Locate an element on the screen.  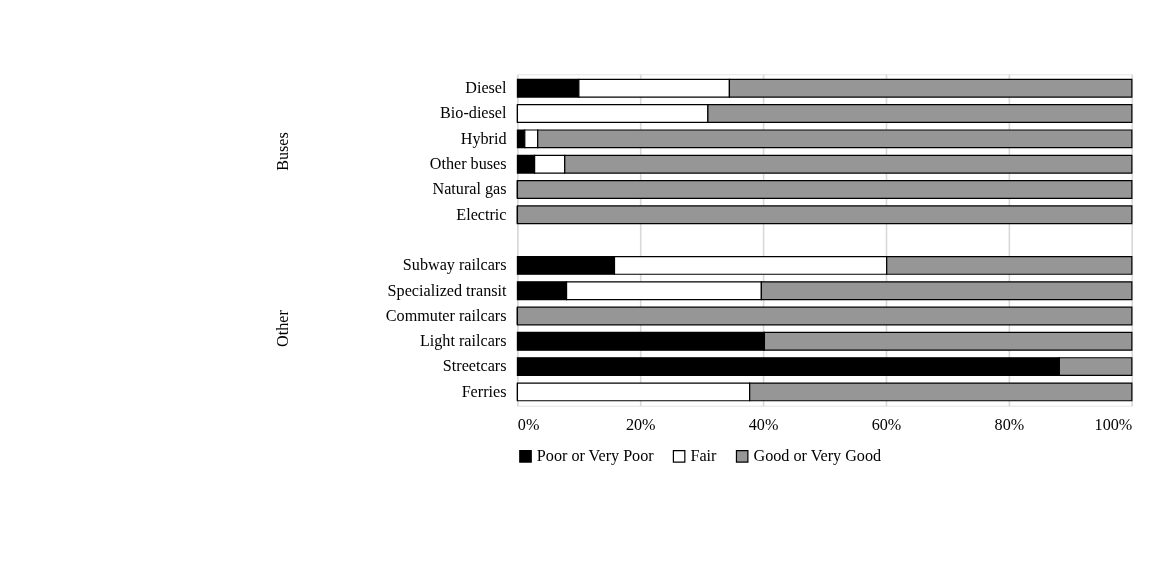
x-tick-label: 0% is located at coordinates (528, 425).